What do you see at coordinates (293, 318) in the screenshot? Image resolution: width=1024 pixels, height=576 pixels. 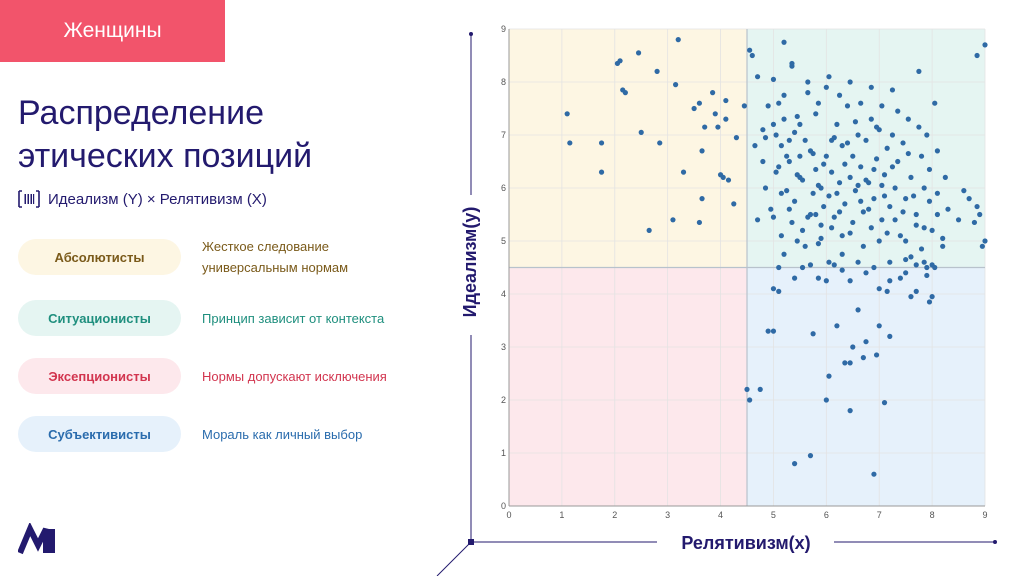 I see `category-situationists-description: Принцип зависит от контекста` at bounding box center [293, 318].